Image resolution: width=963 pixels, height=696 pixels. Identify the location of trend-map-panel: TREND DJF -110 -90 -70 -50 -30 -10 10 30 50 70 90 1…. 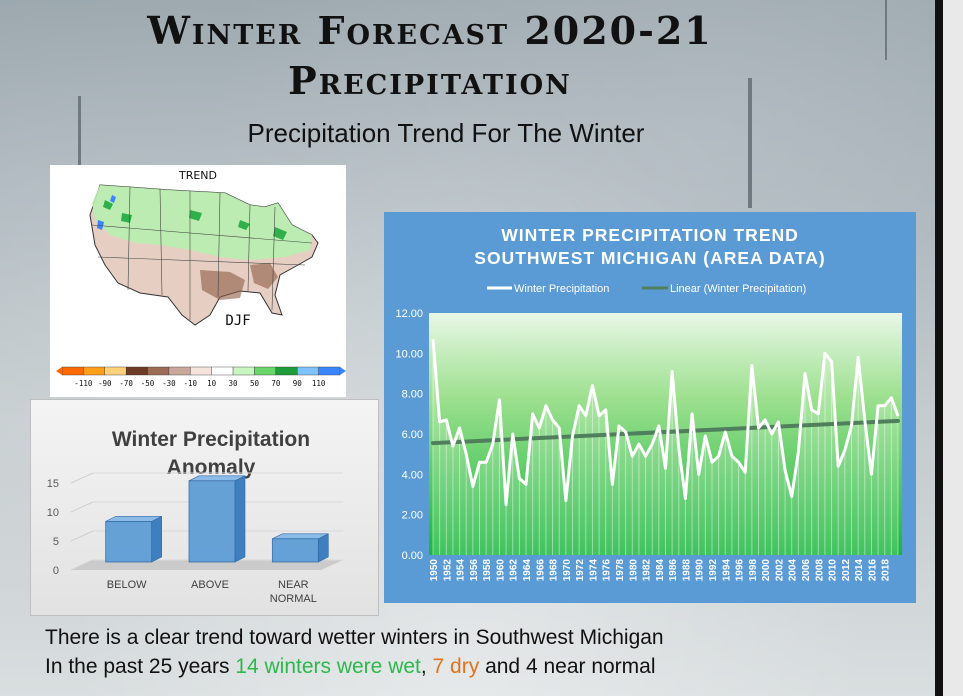
(198, 281).